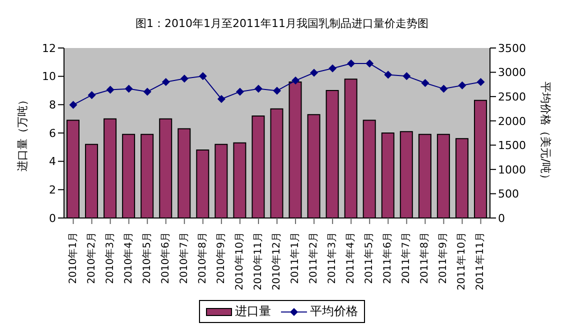 This screenshot has width=564, height=334. What do you see at coordinates (406, 258) in the screenshot?
I see `x-tick-label: 2011年7月` at bounding box center [406, 258].